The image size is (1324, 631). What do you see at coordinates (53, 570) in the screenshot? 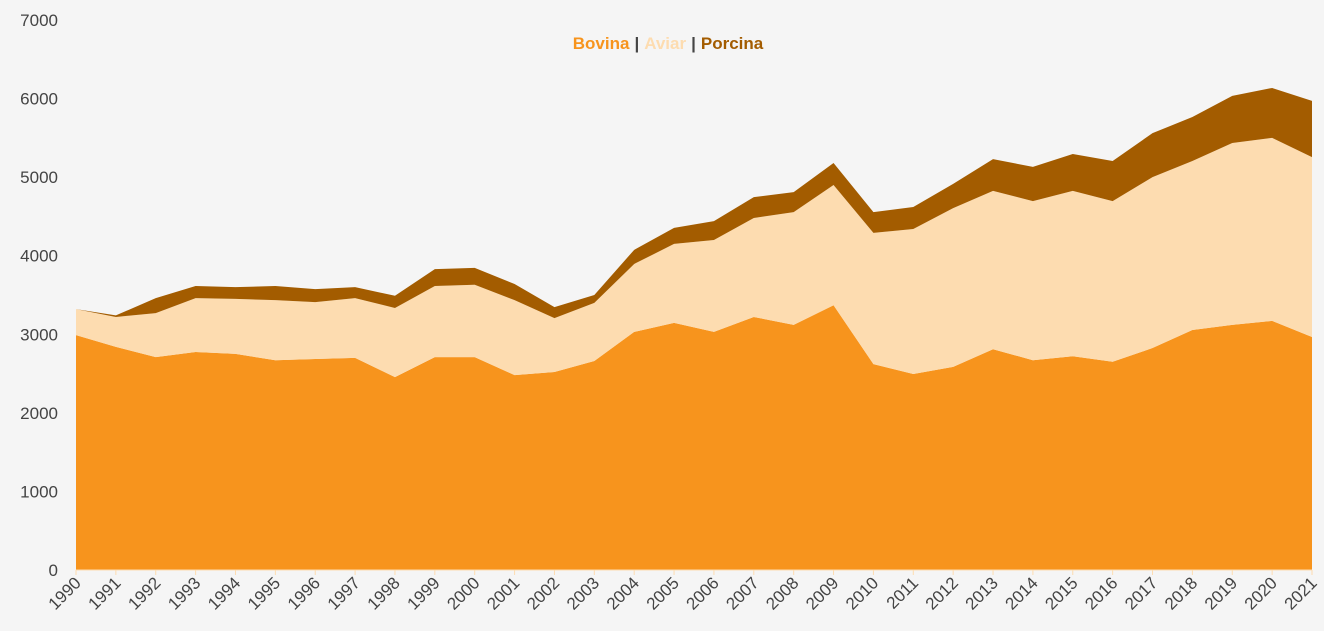
I see `y-tick-label: 0` at bounding box center [53, 570].